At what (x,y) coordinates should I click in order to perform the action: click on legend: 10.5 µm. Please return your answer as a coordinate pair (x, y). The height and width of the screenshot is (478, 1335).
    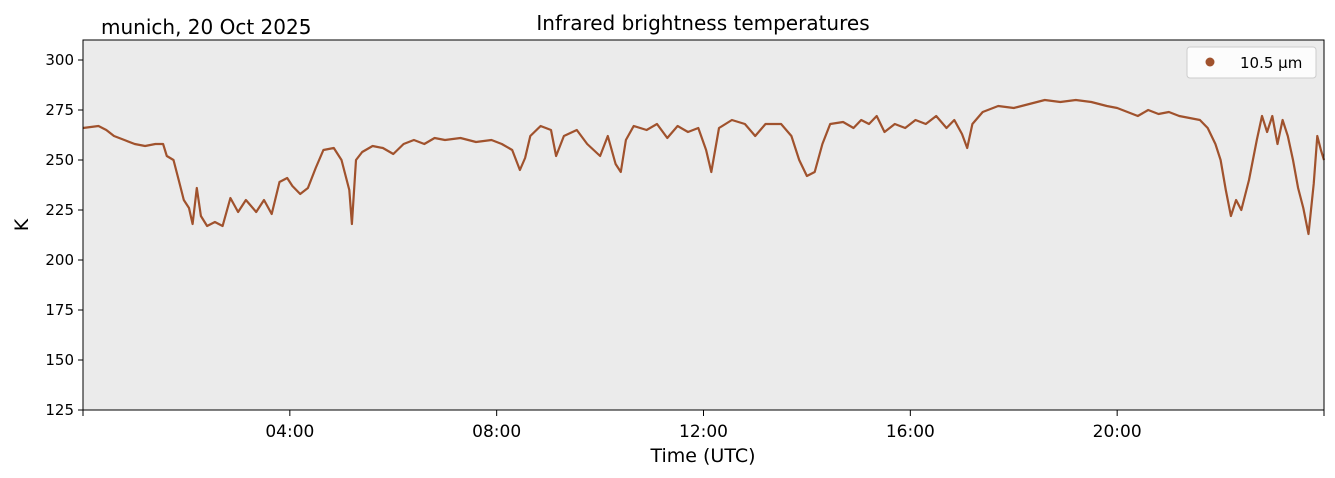
    Looking at the image, I should click on (1251, 62).